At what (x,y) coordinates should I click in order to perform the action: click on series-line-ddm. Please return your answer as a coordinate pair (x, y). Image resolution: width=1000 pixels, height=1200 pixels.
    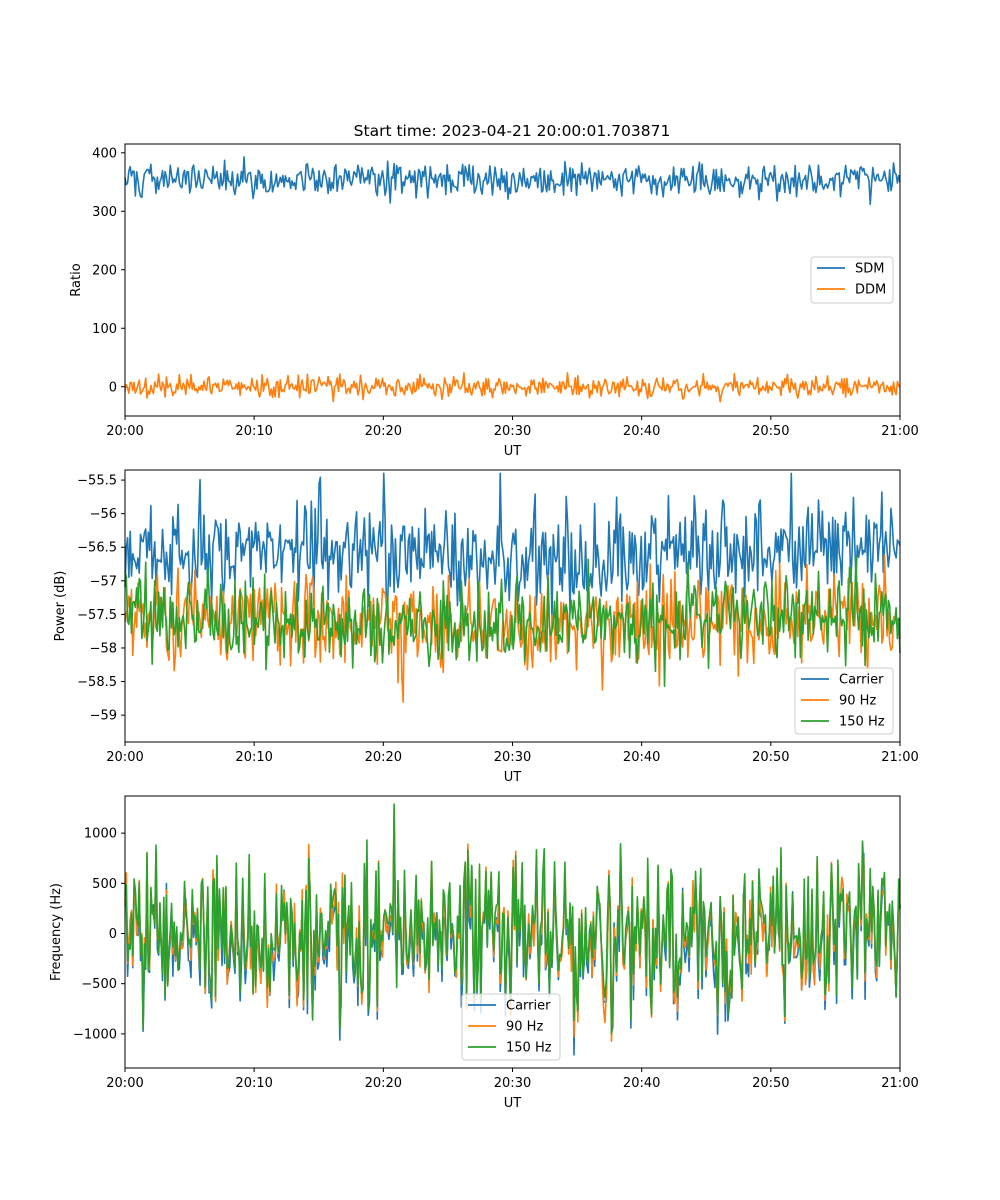
    Looking at the image, I should click on (512, 387).